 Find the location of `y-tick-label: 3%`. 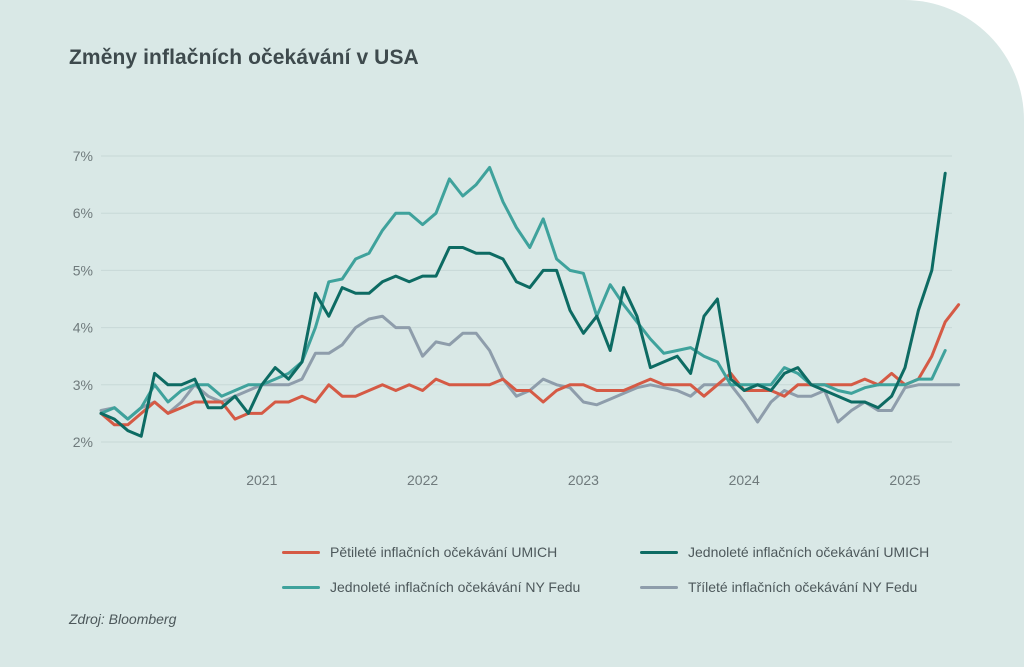

y-tick-label: 3% is located at coordinates (83, 385).